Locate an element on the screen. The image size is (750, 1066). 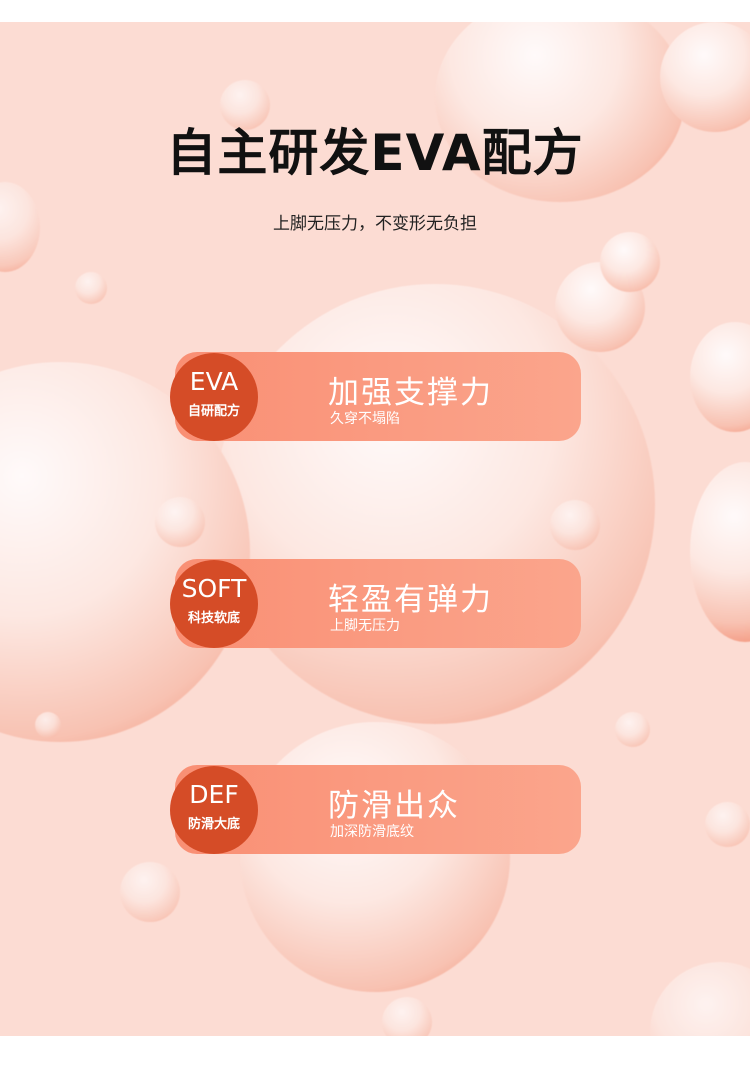
feature-heading: 轻盈有弹力 is located at coordinates (410, 600).